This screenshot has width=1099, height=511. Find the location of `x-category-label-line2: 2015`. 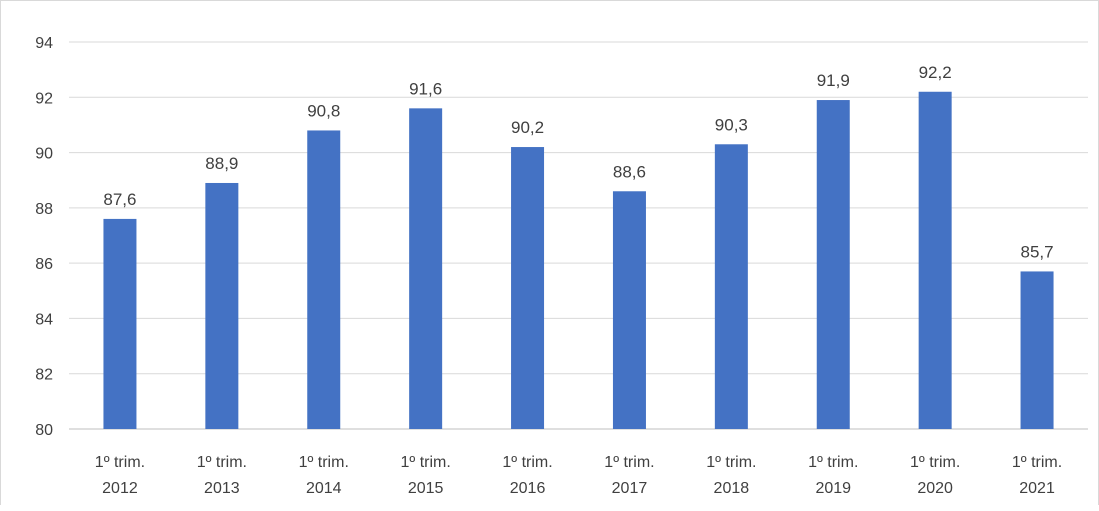

x-category-label-line2: 2015 is located at coordinates (426, 488).